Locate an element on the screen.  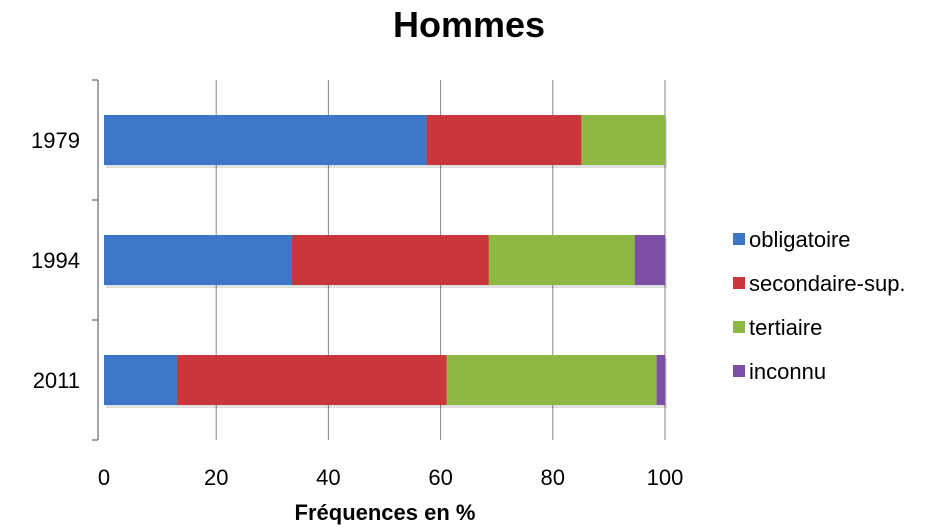
legend-item: obligatoire is located at coordinates (792, 239).